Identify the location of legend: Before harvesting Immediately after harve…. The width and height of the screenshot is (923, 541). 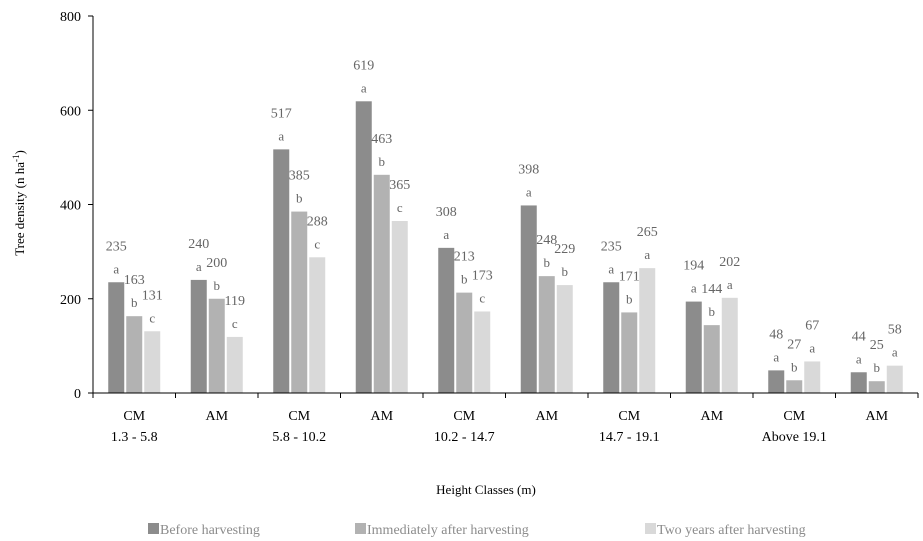
(477, 530).